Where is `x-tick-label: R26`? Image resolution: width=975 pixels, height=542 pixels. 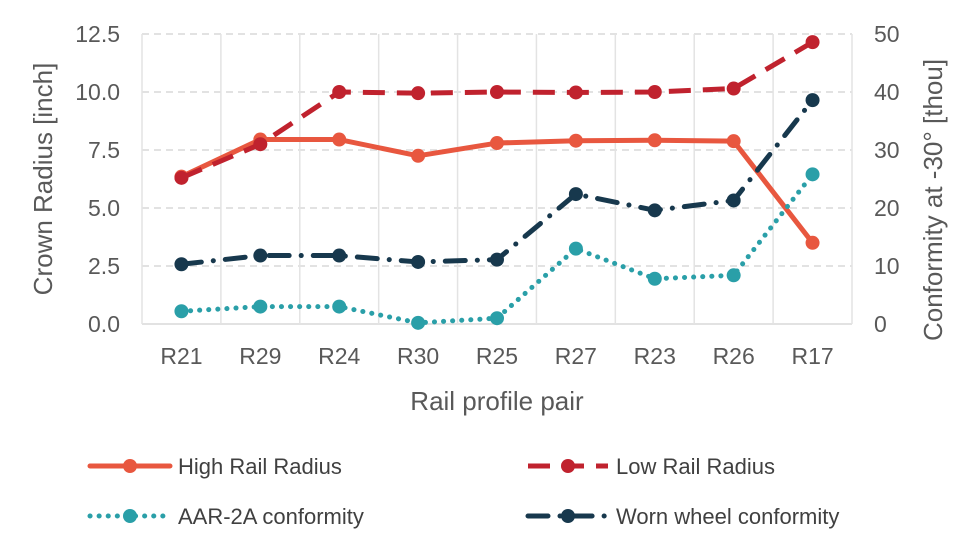 x-tick-label: R26 is located at coordinates (734, 356).